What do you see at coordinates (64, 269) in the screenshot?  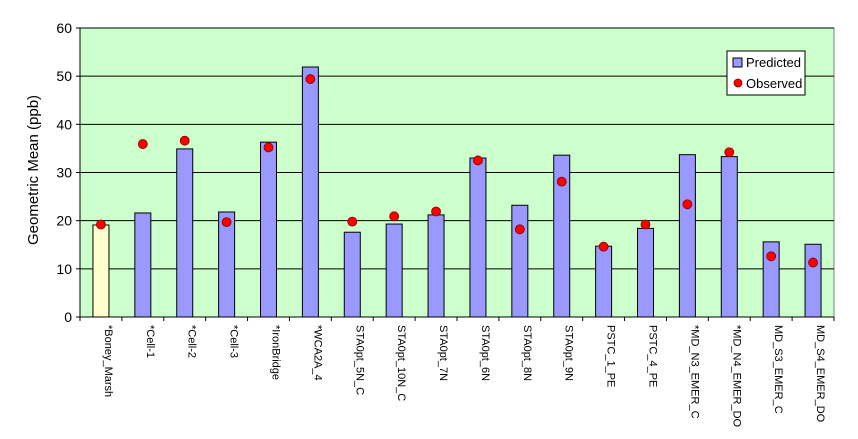 I see `y-tick-label: 10` at bounding box center [64, 269].